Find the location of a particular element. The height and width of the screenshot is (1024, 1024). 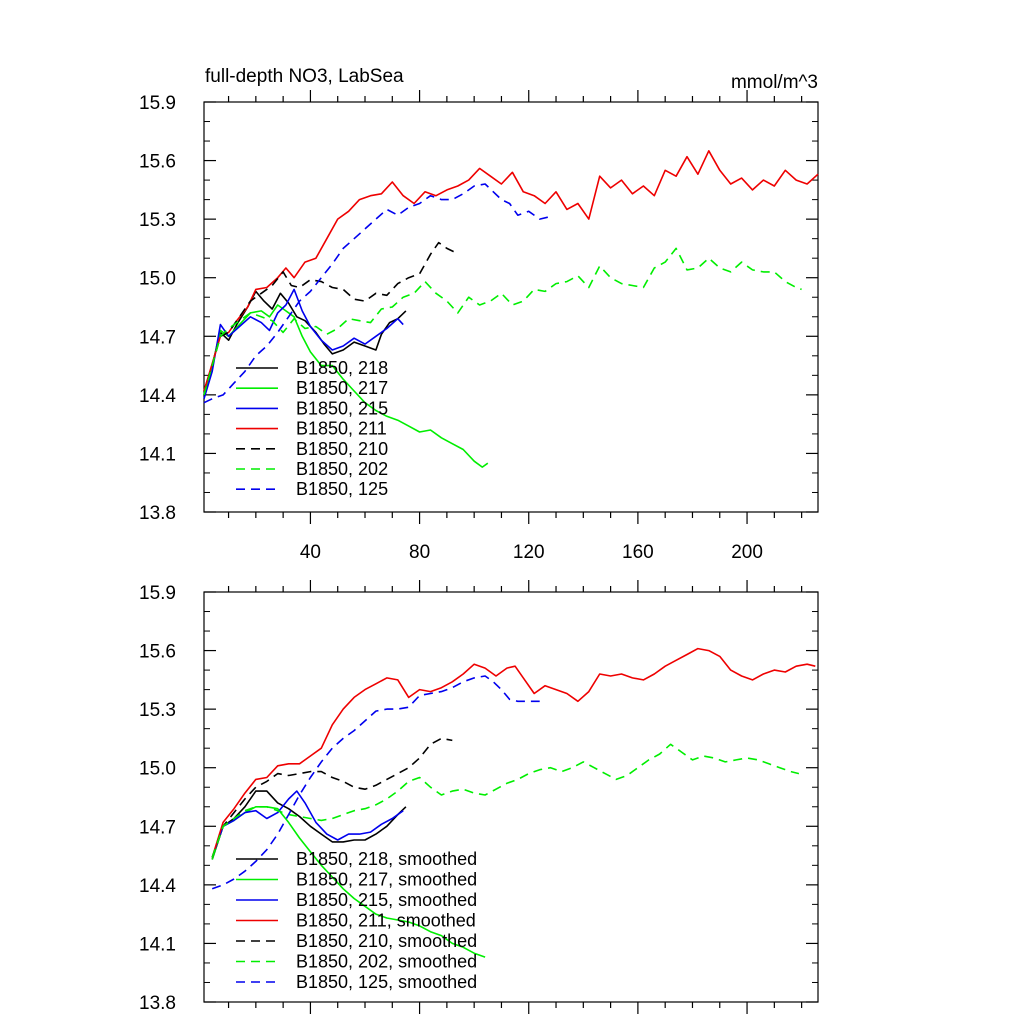

legend-label: B1850, 218, smoothed is located at coordinates (386, 859).